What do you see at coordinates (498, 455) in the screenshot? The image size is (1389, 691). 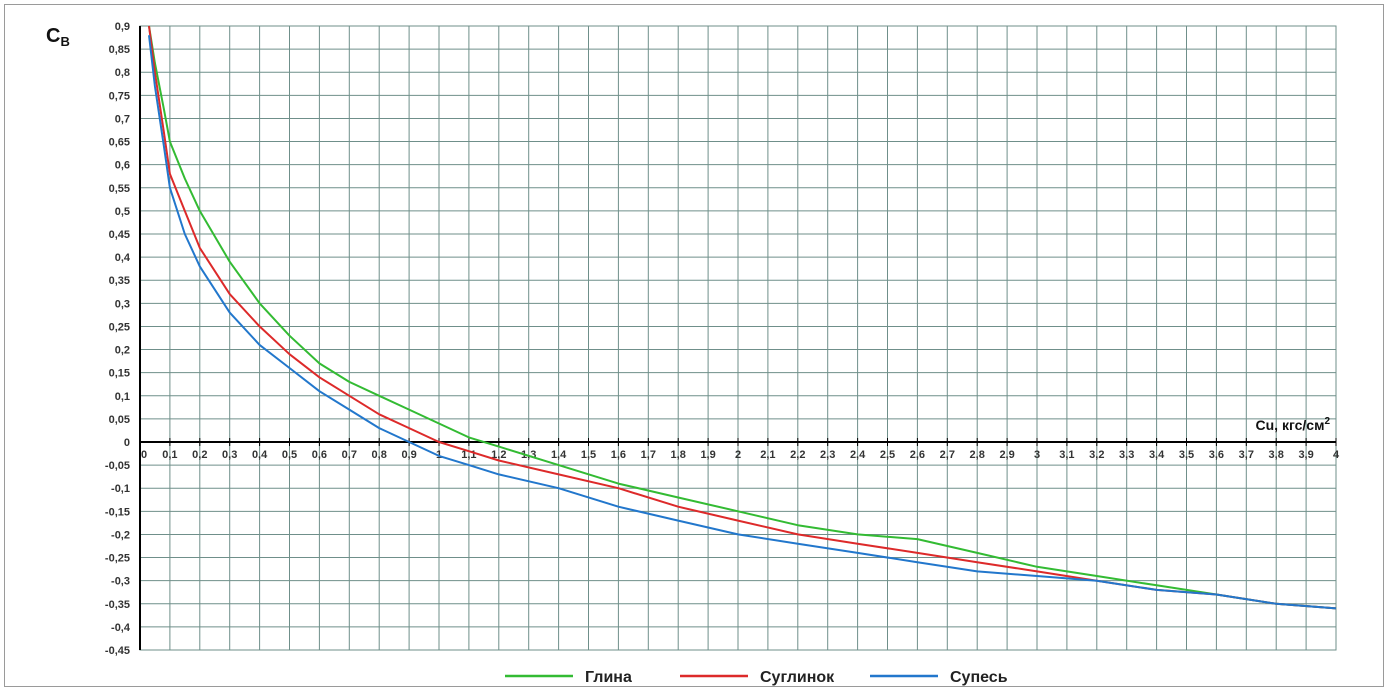 I see `x-tick-label: 1,2` at bounding box center [498, 455].